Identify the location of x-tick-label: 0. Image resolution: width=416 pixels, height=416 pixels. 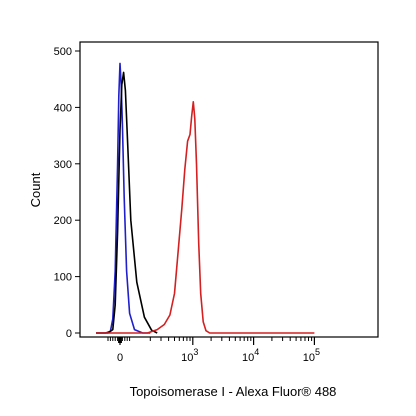
(120, 358).